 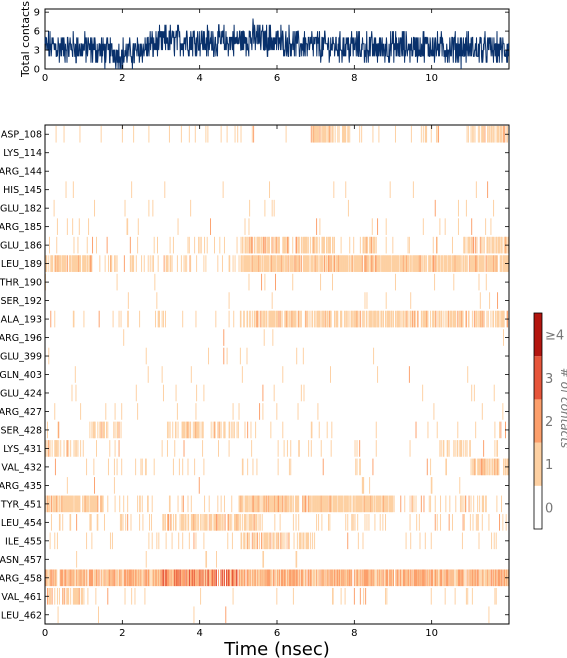 I want to click on top-x-tick-label: 0, so click(x=45, y=78).